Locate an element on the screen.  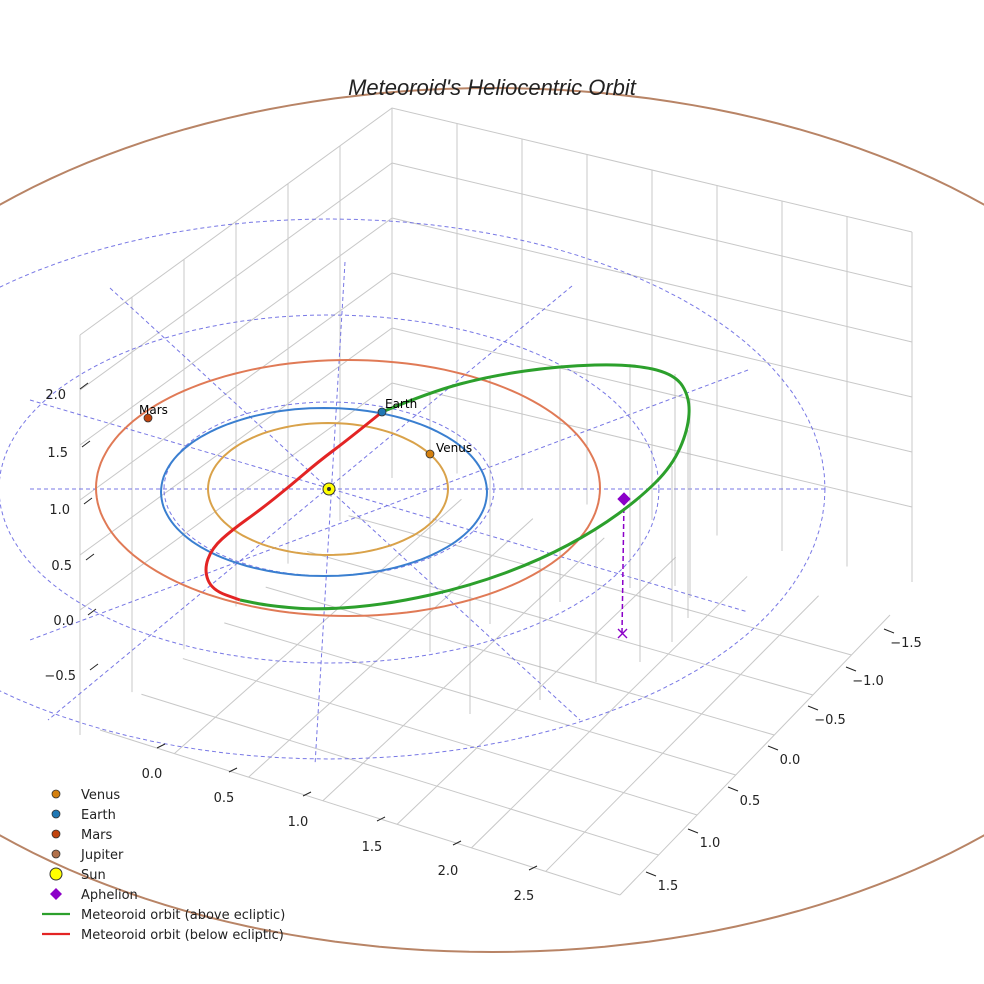
drop-lines is located at coordinates (560, 539).